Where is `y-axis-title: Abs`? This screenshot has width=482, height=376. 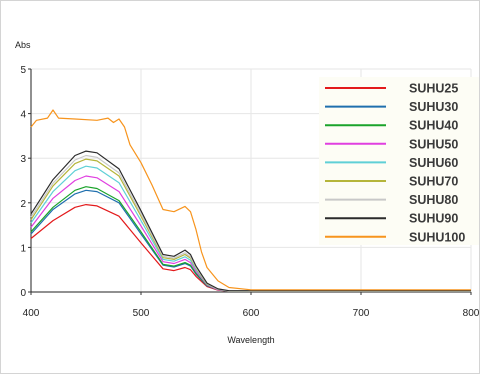
y-axis-title: Abs is located at coordinates (23, 45).